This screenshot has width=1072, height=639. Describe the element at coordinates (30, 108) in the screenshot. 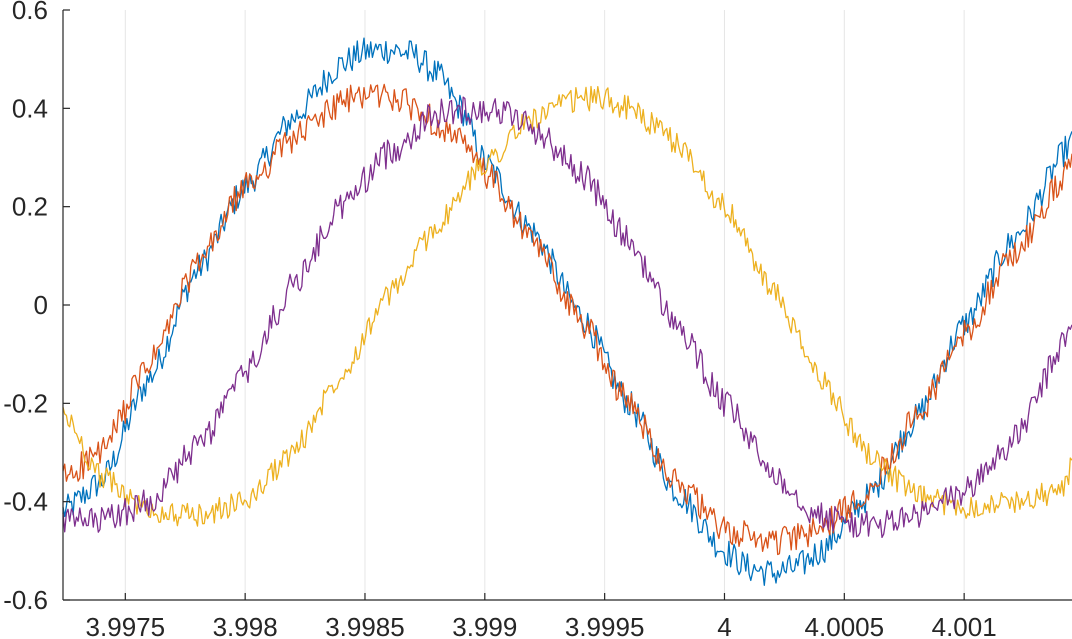

I see `y-tick-label: 0.4` at that location.